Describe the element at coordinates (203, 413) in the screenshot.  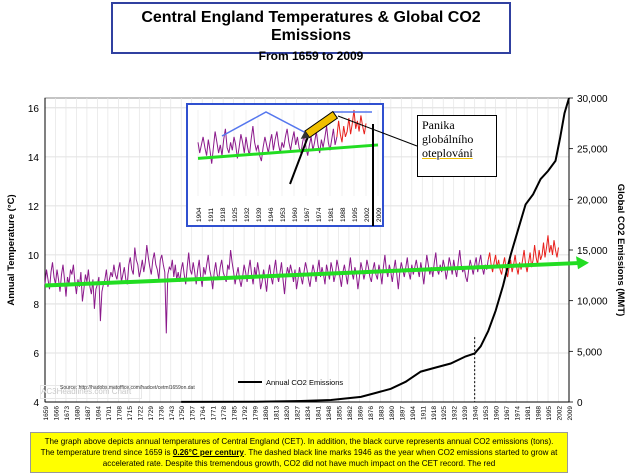
I see `x-tick-label: 1764` at that location.